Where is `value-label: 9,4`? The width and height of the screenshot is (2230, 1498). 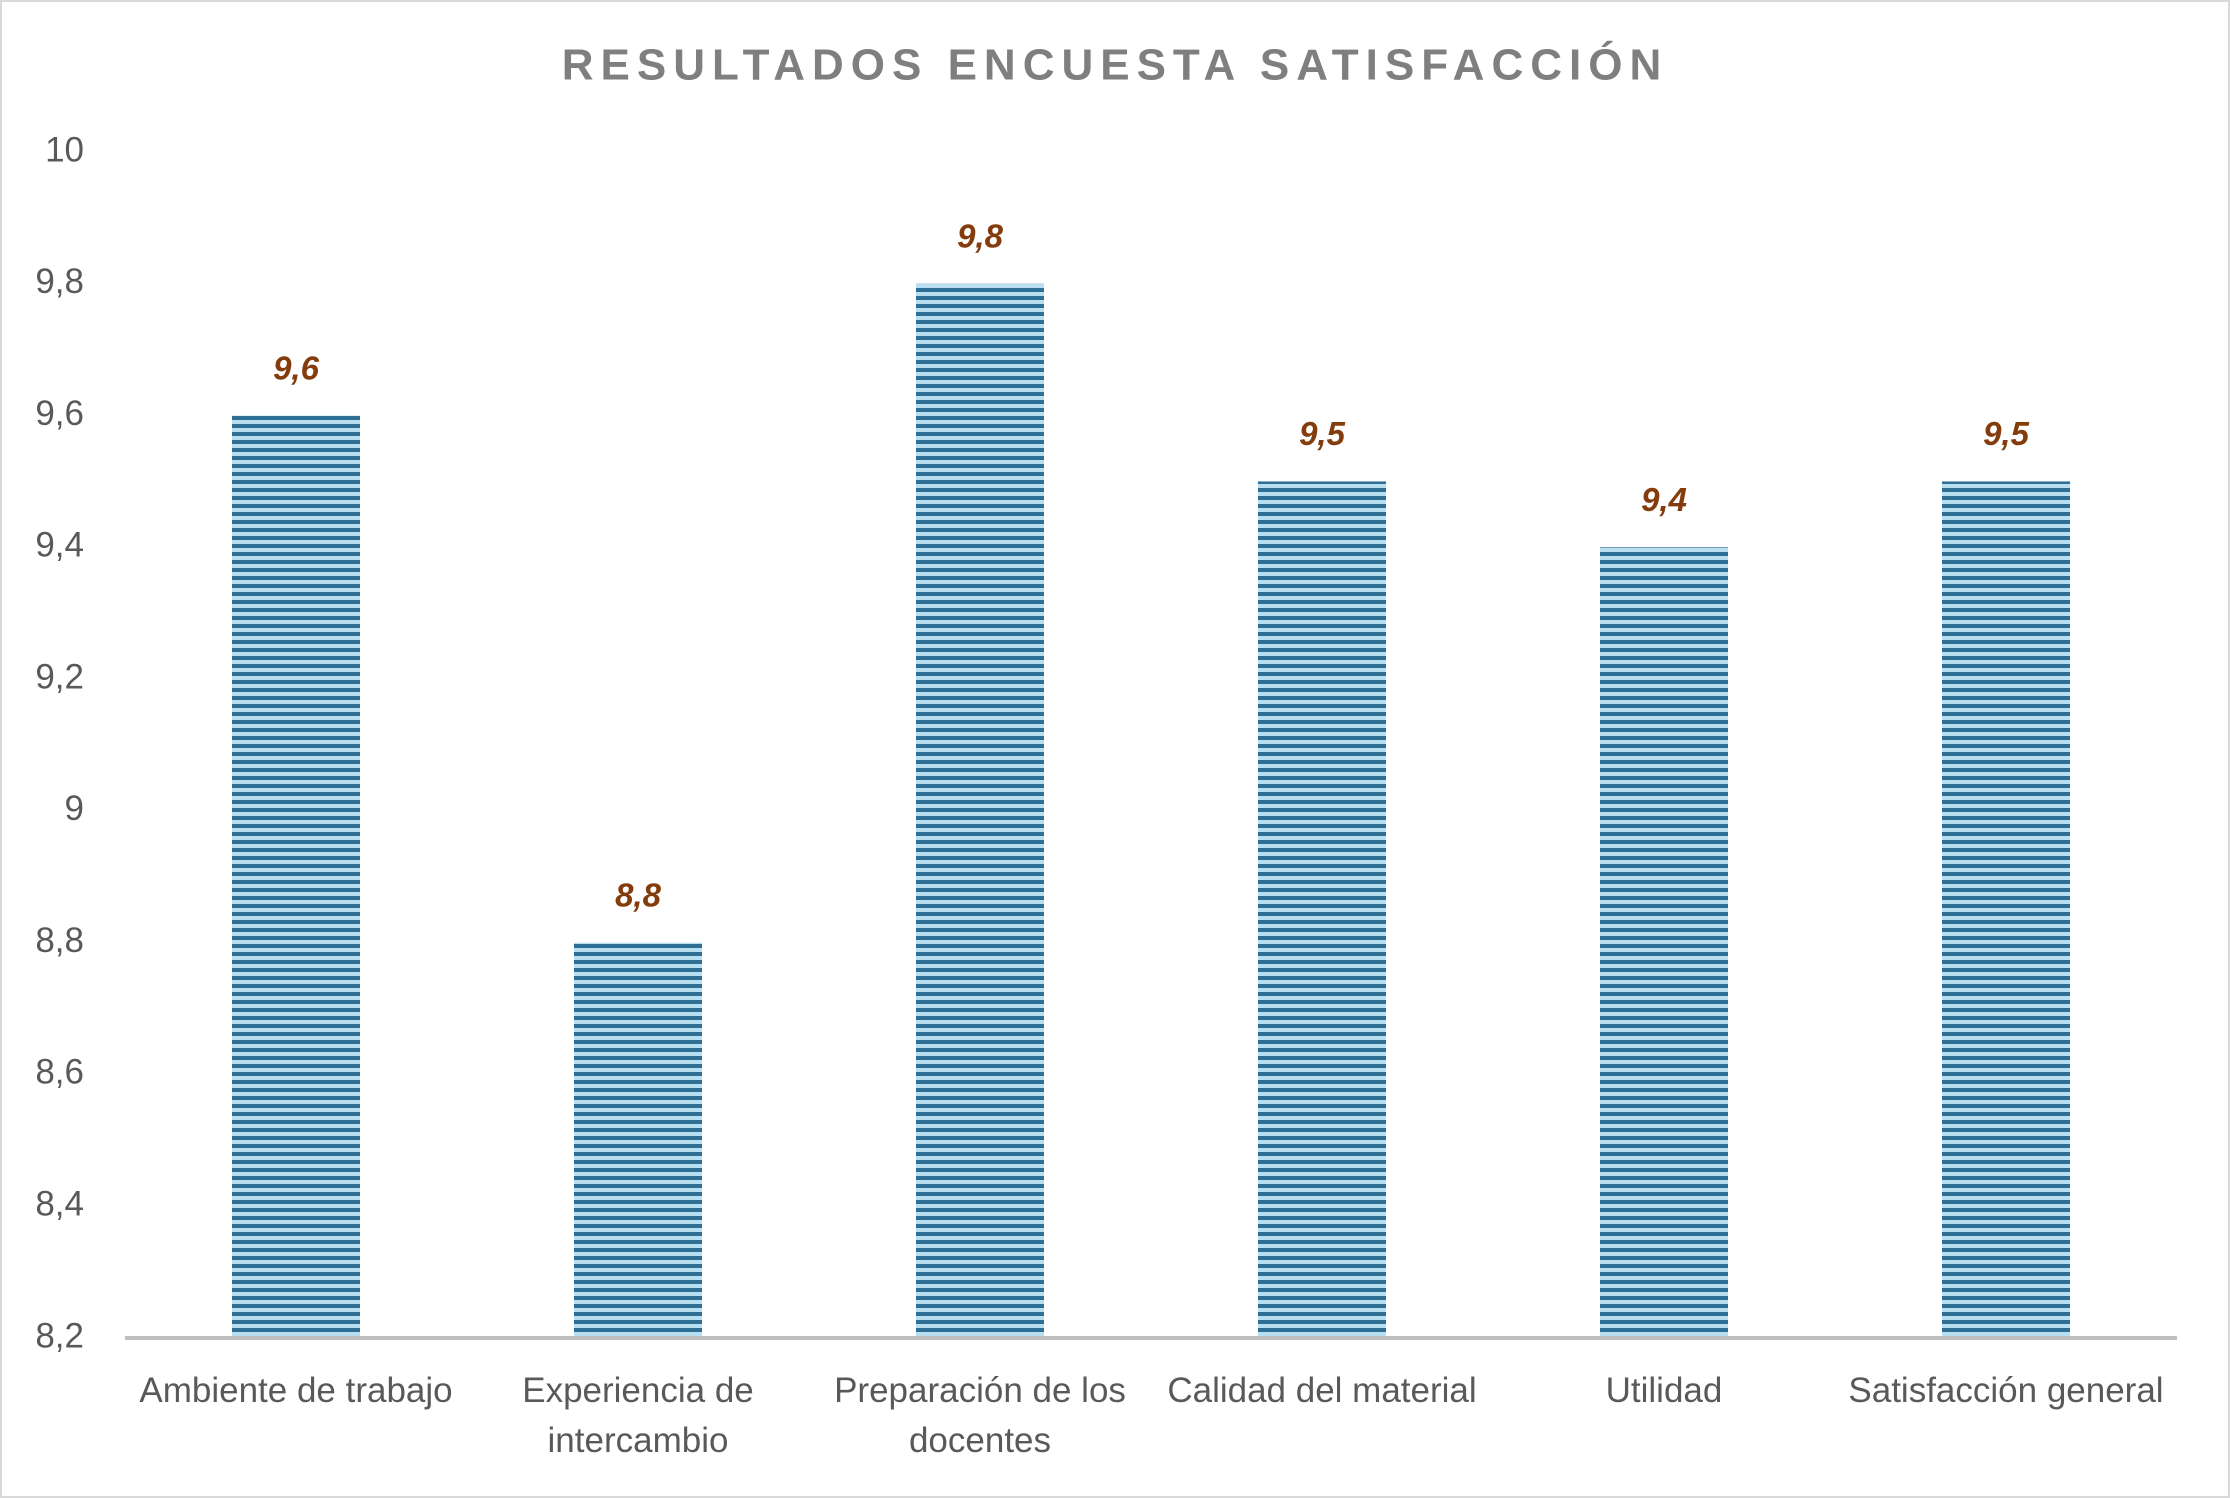 value-label: 9,4 is located at coordinates (1664, 499).